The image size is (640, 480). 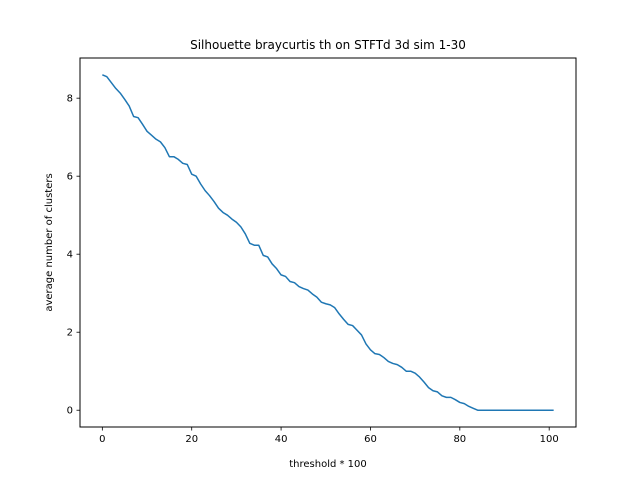 I want to click on y-tick-label: 4, so click(x=70, y=255).